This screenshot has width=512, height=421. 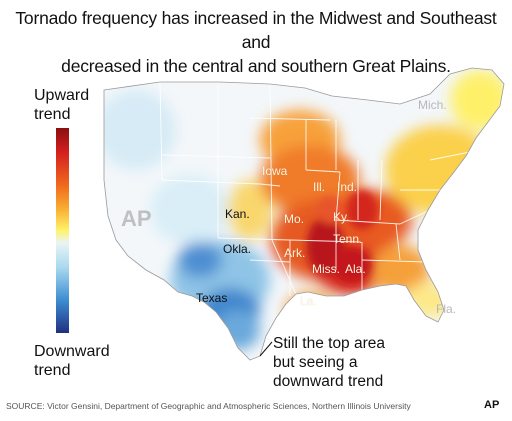 I want to click on annotation-pointer, so click(x=266, y=349).